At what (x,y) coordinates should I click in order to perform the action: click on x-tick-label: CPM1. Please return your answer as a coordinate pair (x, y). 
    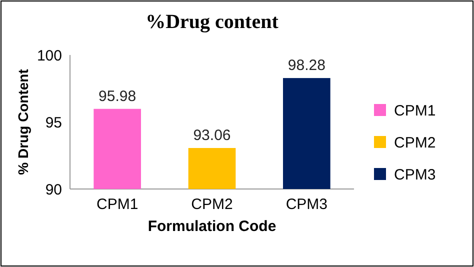
    Looking at the image, I should click on (117, 204).